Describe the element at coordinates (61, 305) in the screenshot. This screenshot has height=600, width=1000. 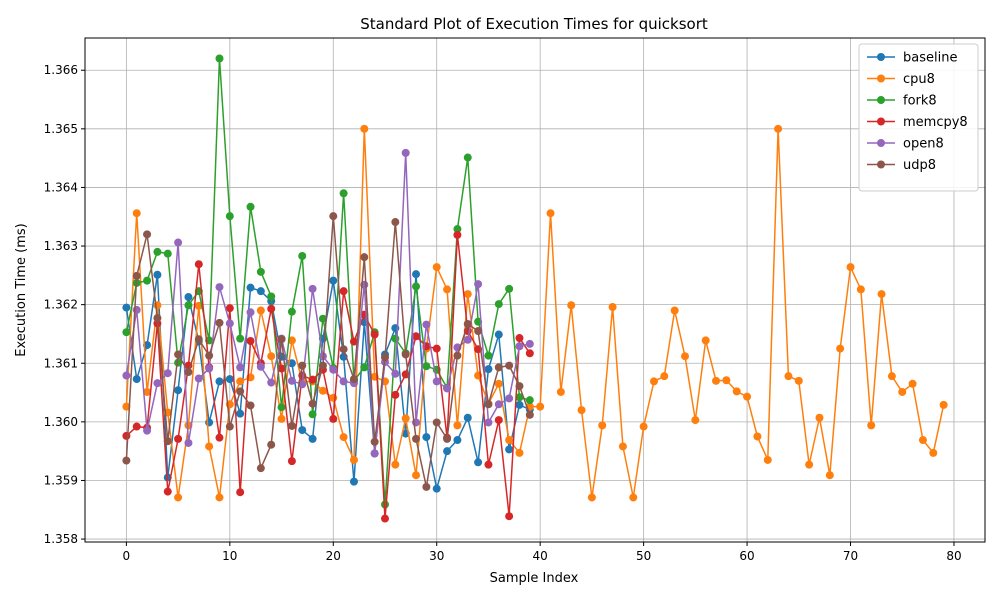
I see `y-tick-label: 1.362` at that location.